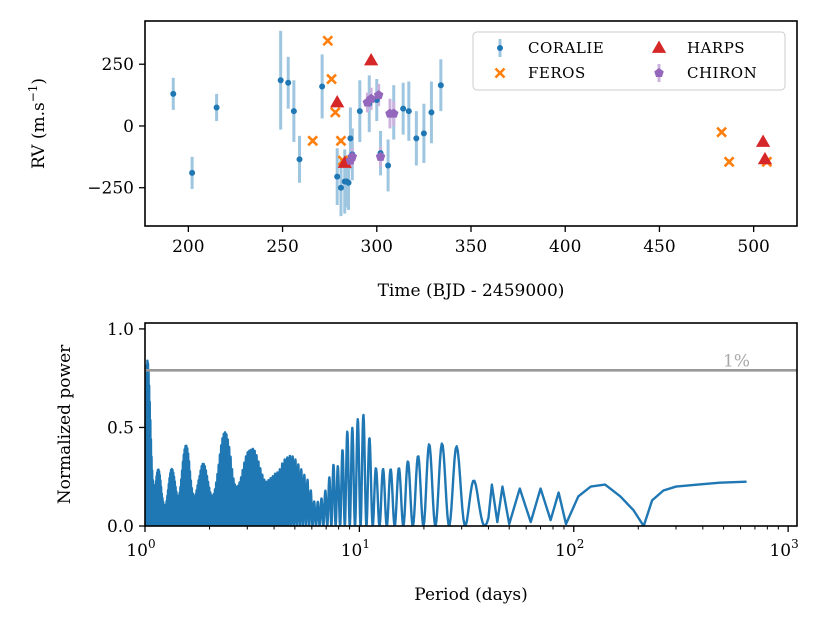 This screenshot has width=830, height=630. What do you see at coordinates (110, 189) in the screenshot?
I see `y-tick-label: −250` at bounding box center [110, 189].